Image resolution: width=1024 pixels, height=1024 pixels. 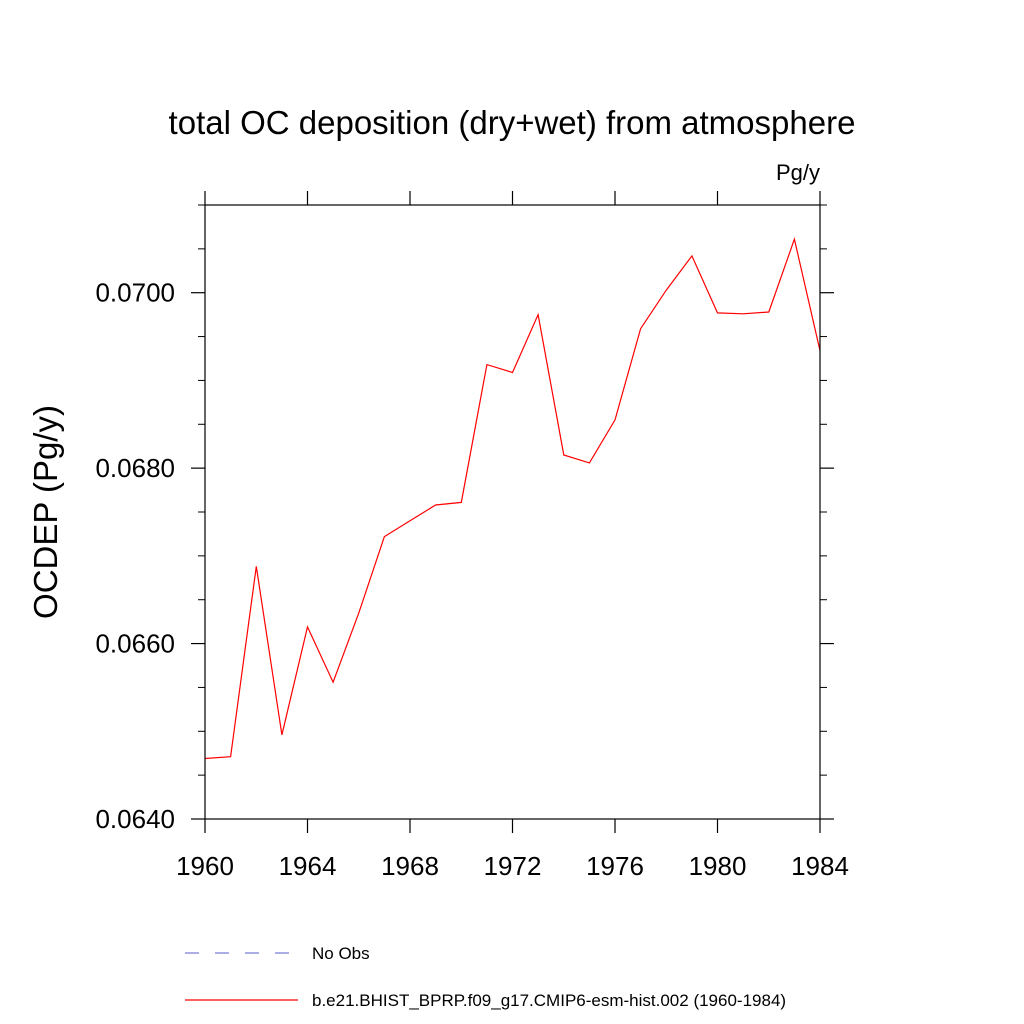 I want to click on units-label: Pg/y, so click(x=798, y=172).